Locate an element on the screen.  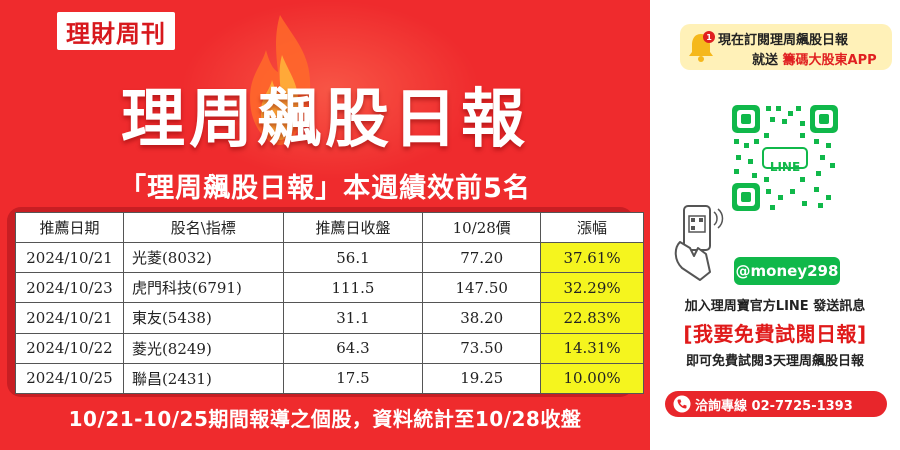
flame-icon is located at coordinates (280, 80).